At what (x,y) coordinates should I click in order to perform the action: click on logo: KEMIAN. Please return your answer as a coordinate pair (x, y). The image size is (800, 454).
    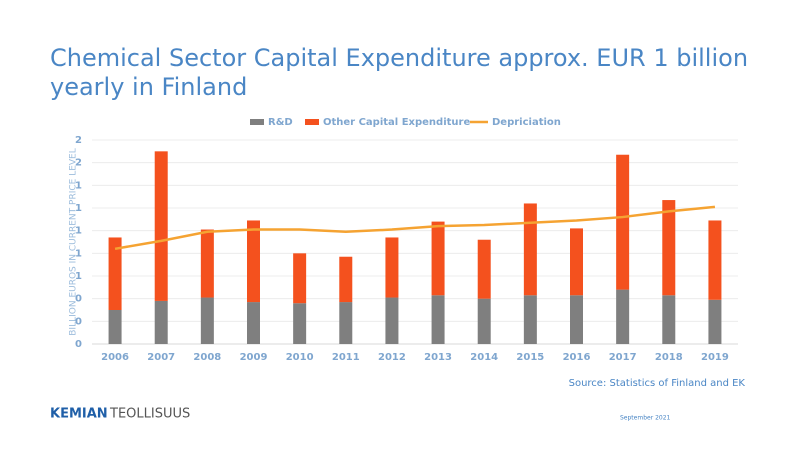
    Looking at the image, I should click on (79, 414).